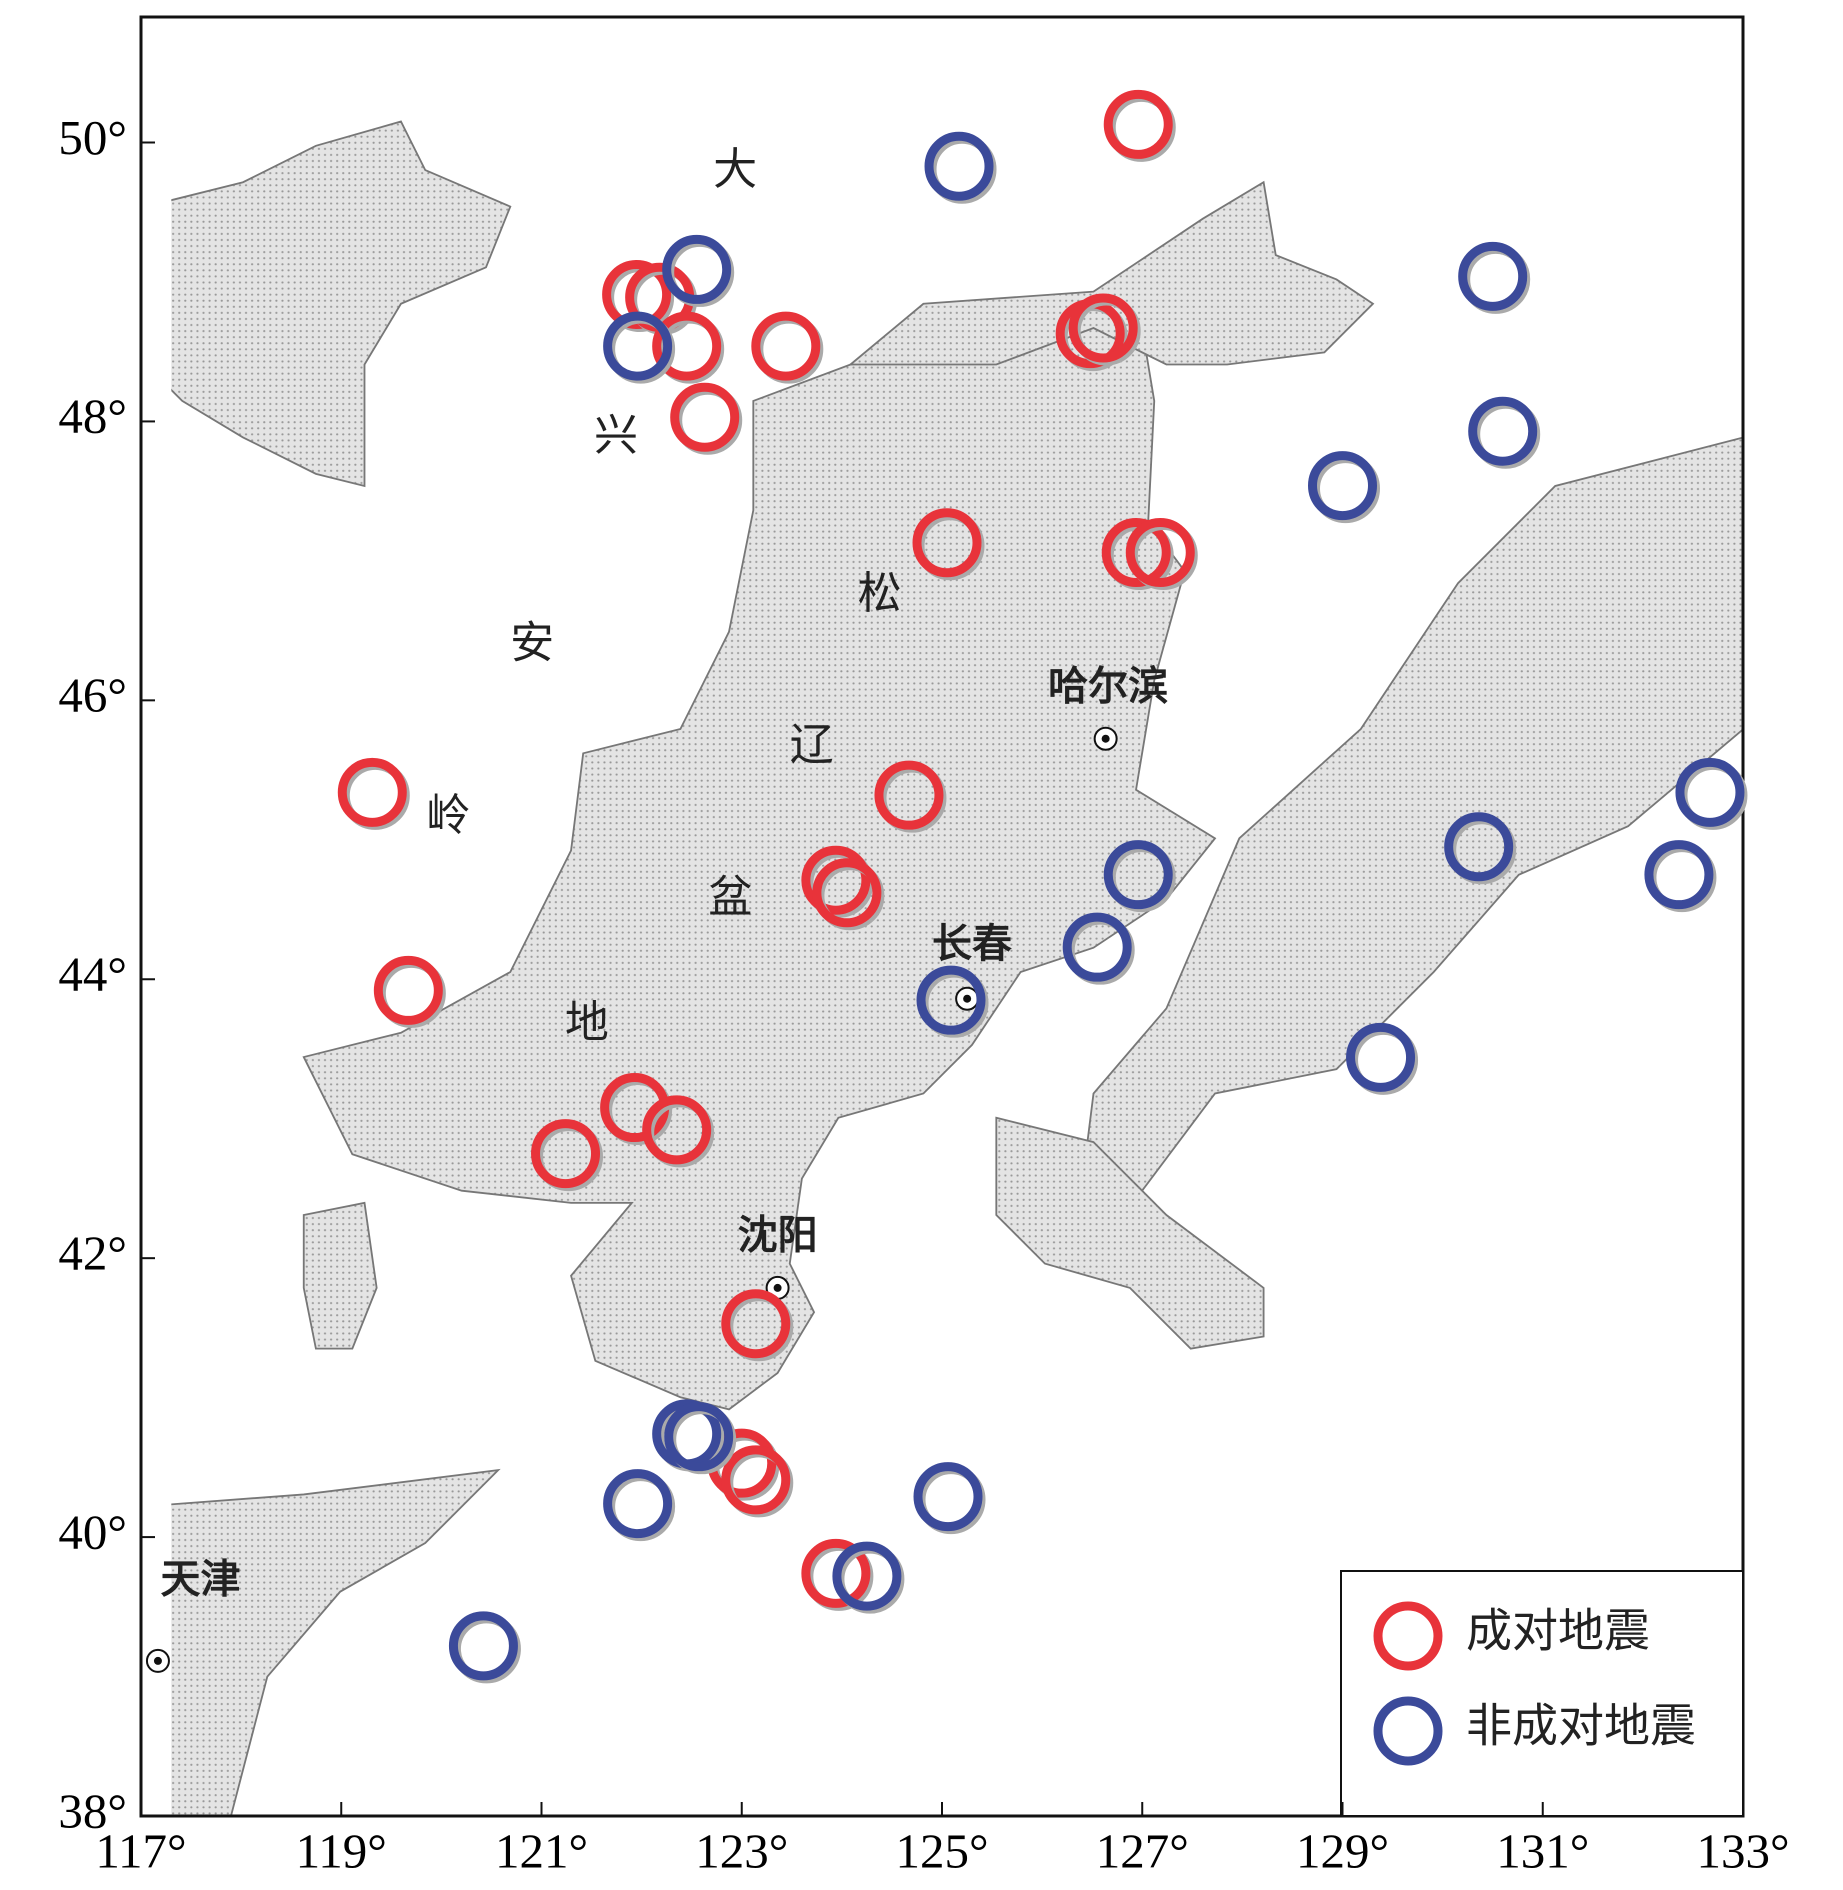 The height and width of the screenshot is (1890, 1843). What do you see at coordinates (1558, 1631) in the screenshot?
I see `legend-label: 成对地震` at bounding box center [1558, 1631].